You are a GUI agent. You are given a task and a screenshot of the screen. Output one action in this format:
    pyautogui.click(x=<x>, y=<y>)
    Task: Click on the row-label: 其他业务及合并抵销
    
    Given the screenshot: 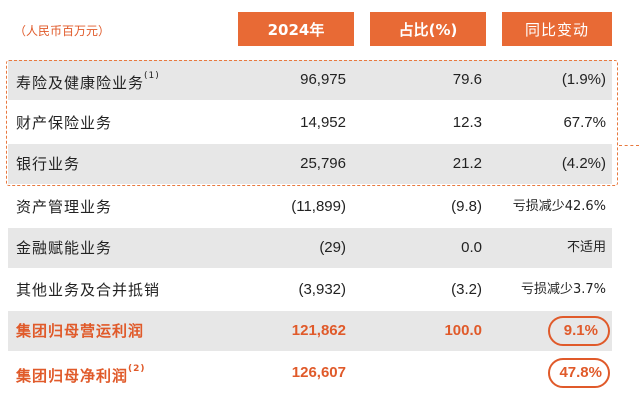 What is the action you would take?
    pyautogui.click(x=88, y=290)
    